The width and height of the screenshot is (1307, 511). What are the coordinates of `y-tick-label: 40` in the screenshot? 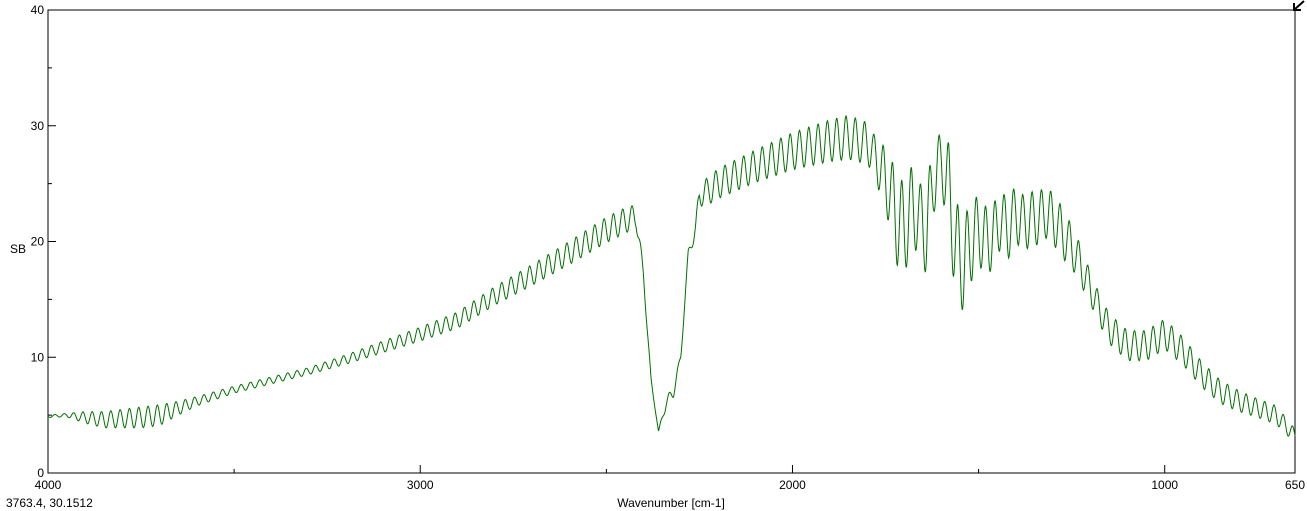 It's located at (38, 10).